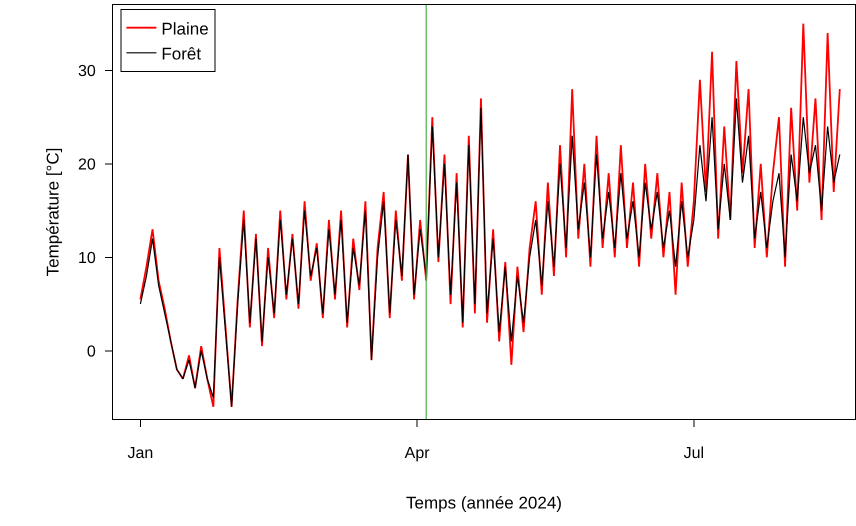 The image size is (856, 526). I want to click on x-axis-title: Temps (année 2024), so click(484, 503).